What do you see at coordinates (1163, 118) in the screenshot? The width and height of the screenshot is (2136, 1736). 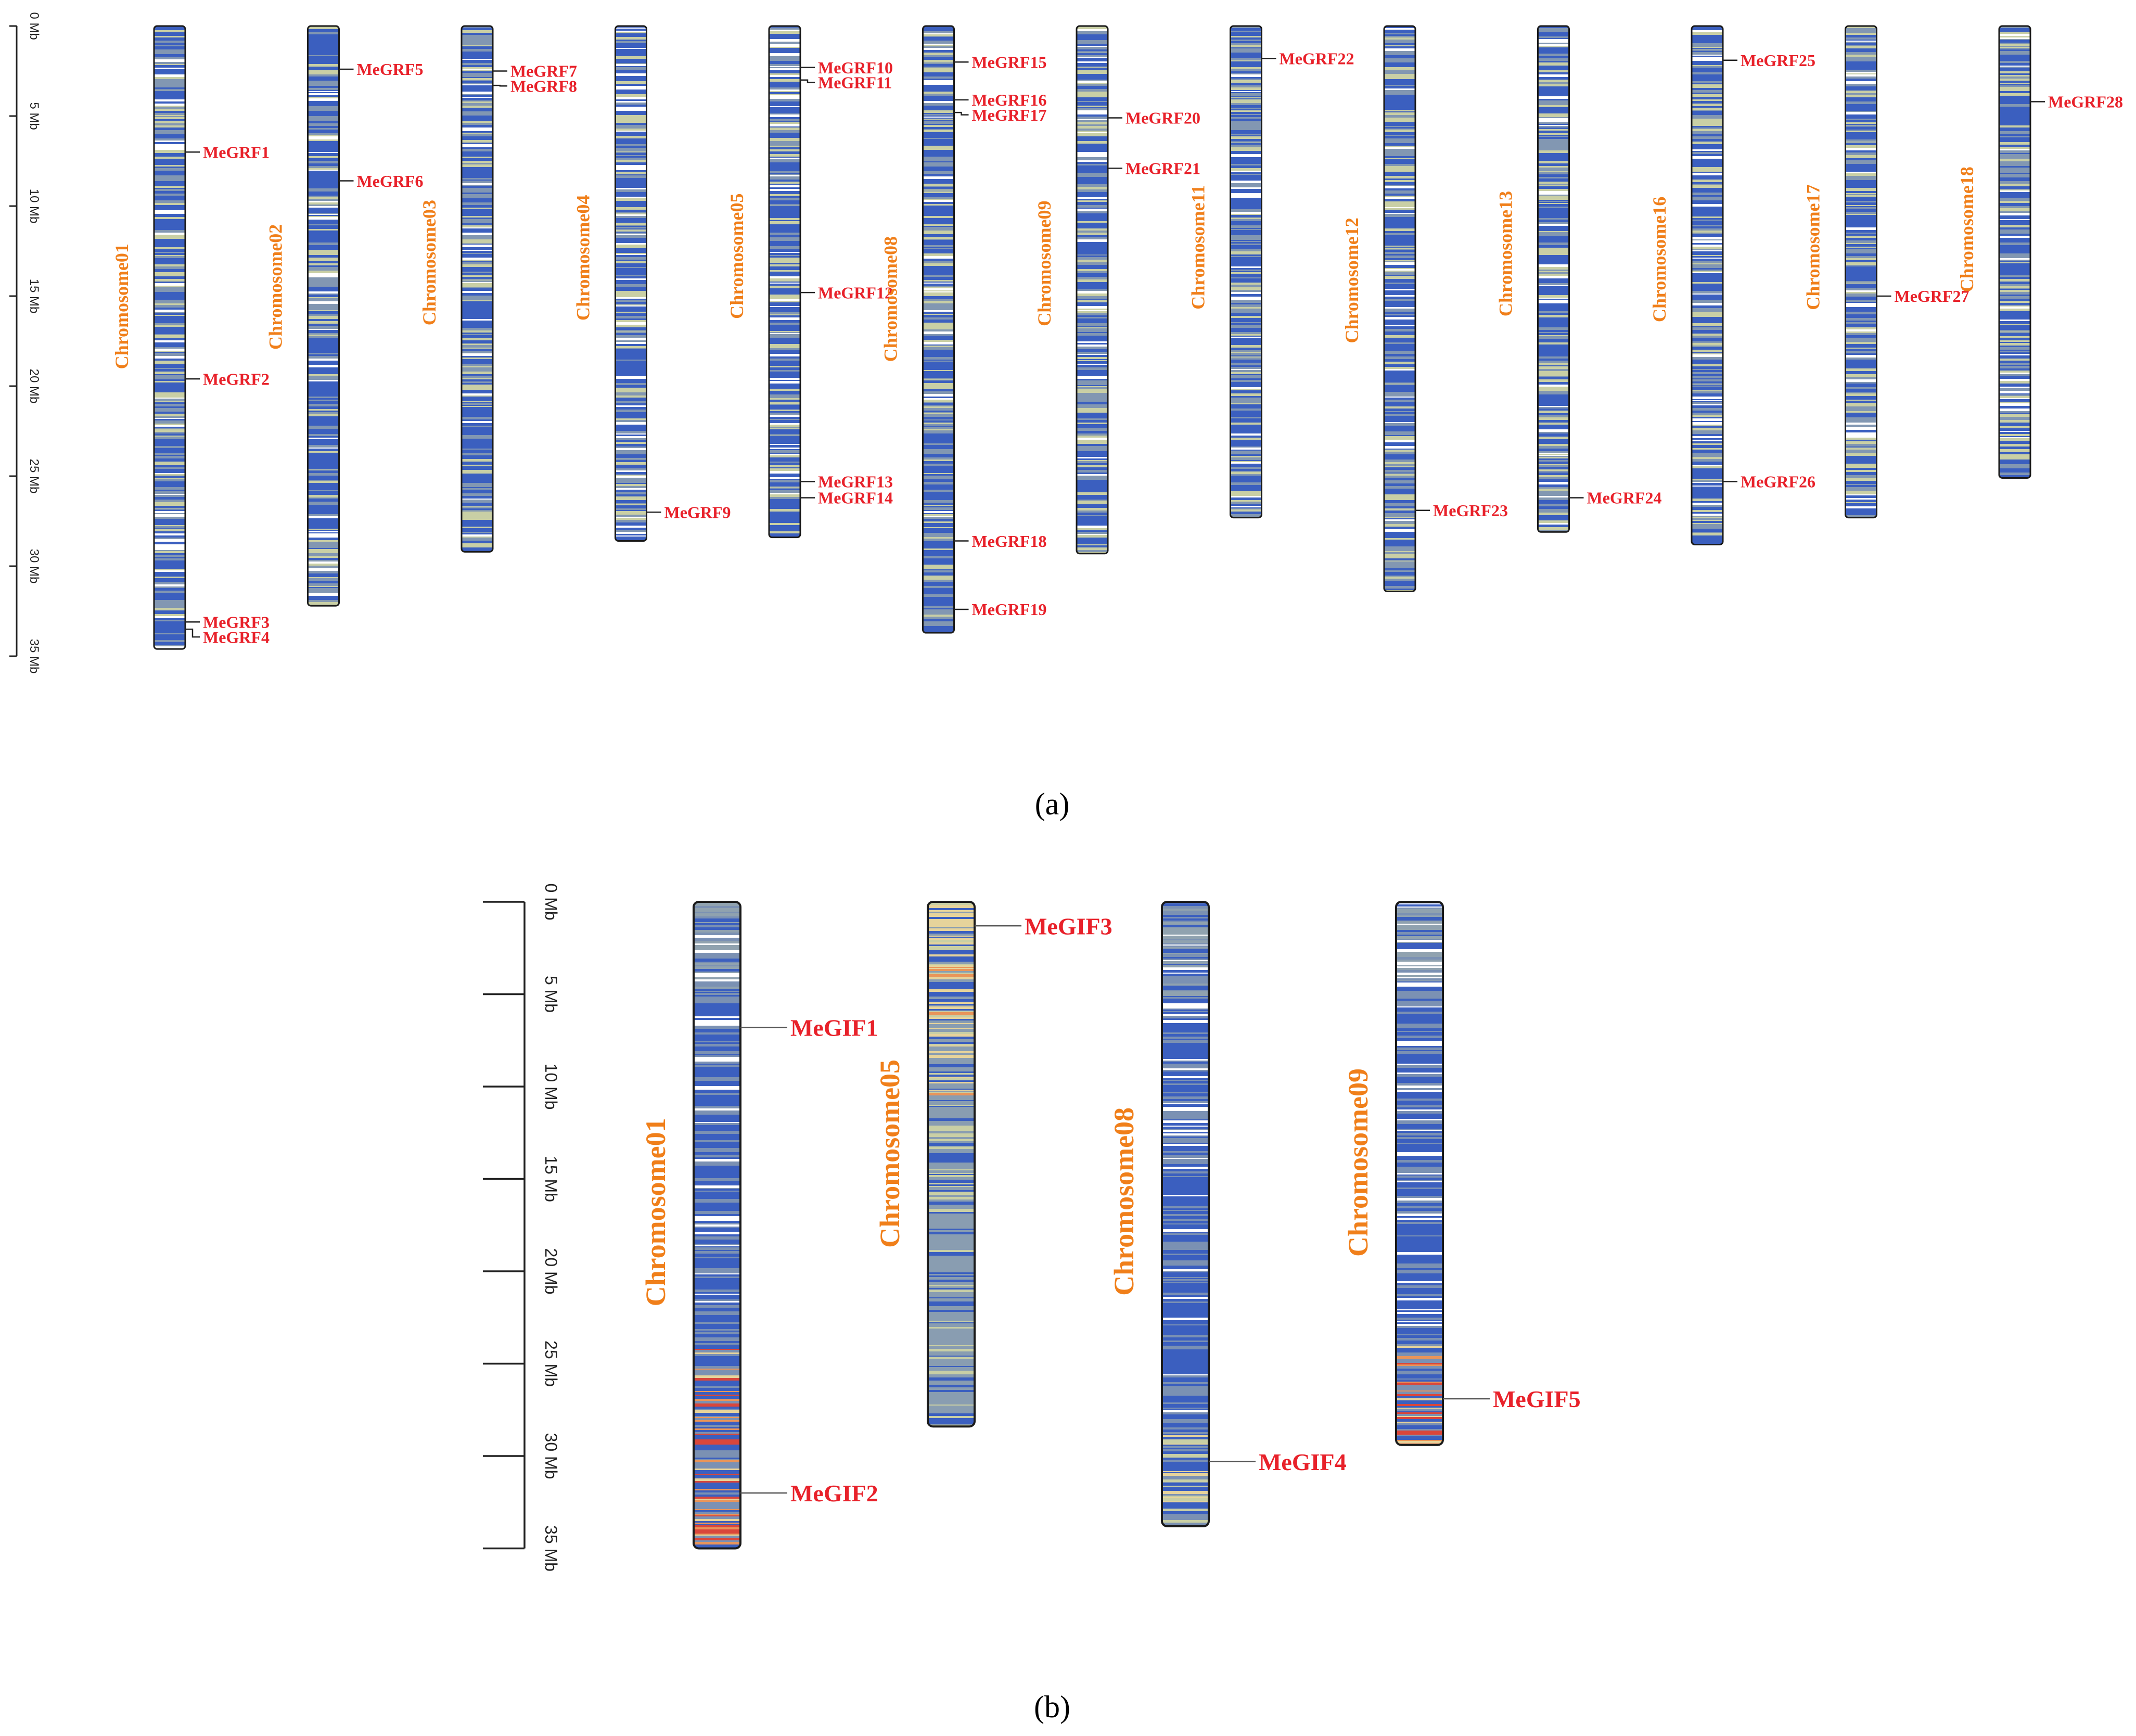 I see `gene-label: MeGRF20` at bounding box center [1163, 118].